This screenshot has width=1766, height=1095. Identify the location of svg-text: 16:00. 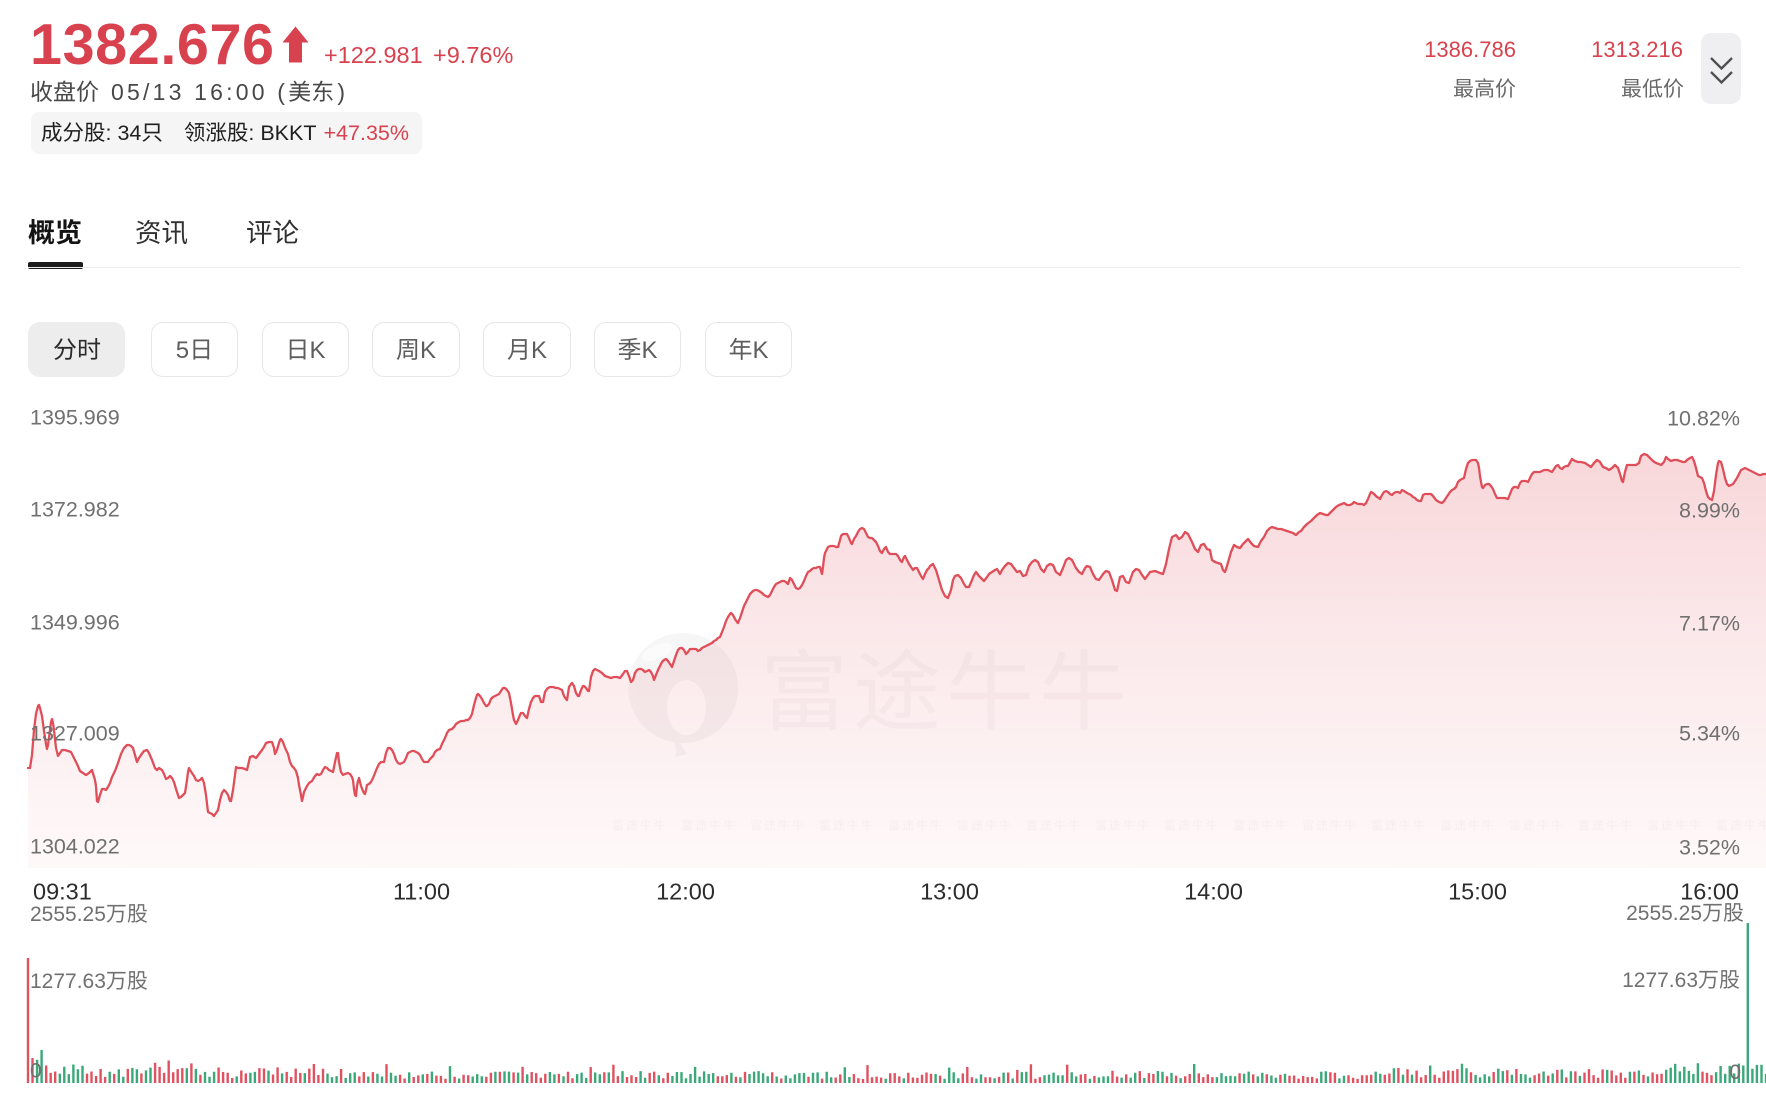
(1709, 892).